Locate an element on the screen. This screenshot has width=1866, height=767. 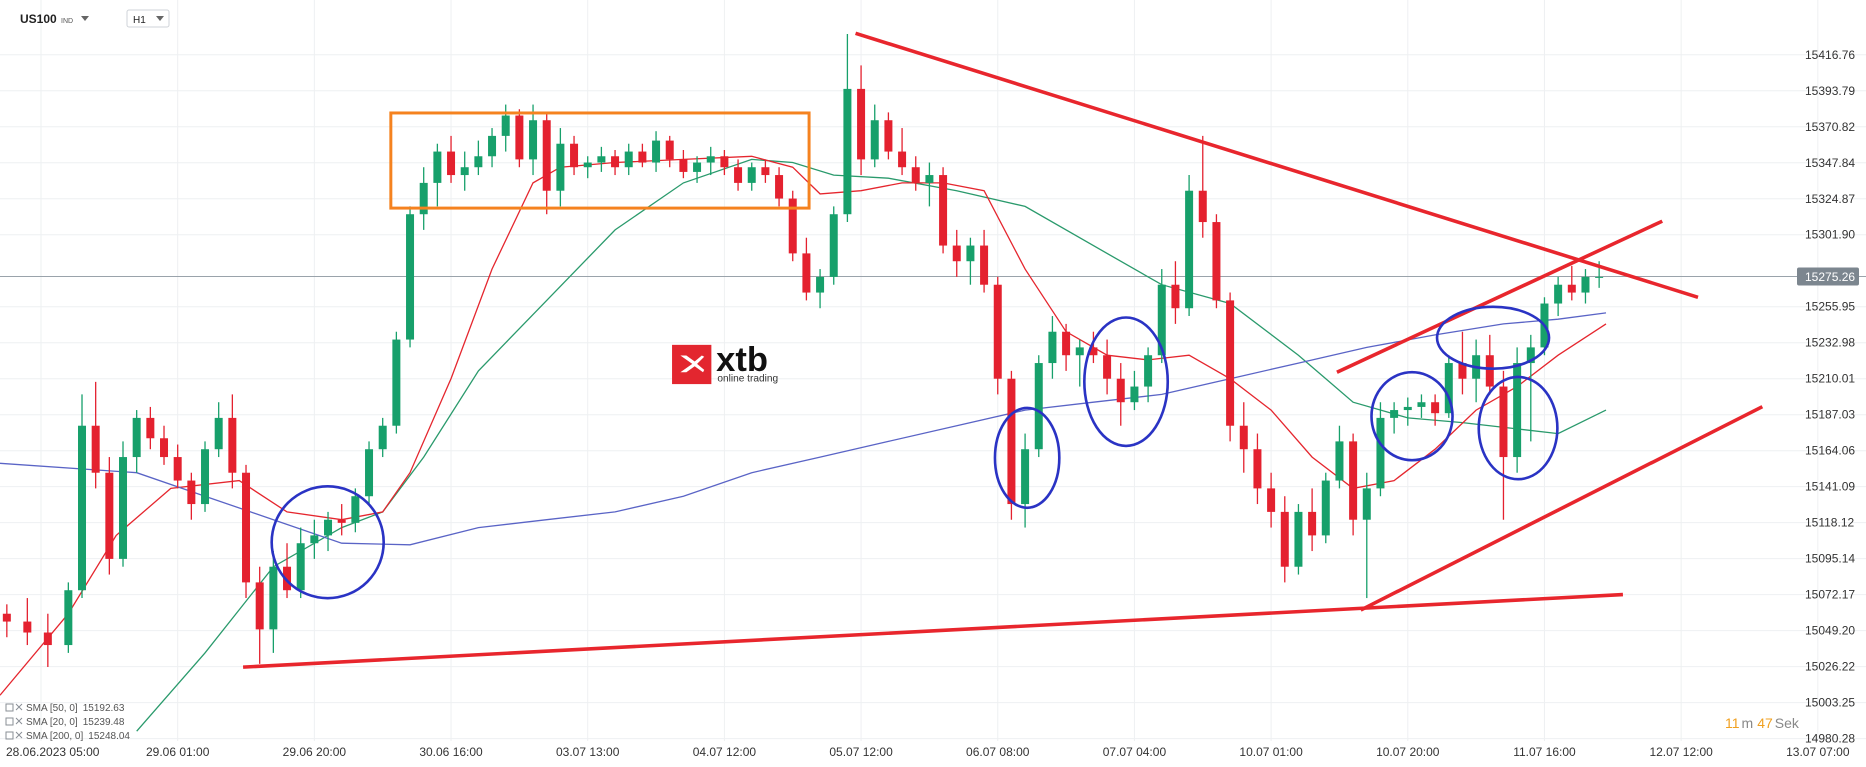
x-tick-label: 29.06 01:00 is located at coordinates (178, 752).